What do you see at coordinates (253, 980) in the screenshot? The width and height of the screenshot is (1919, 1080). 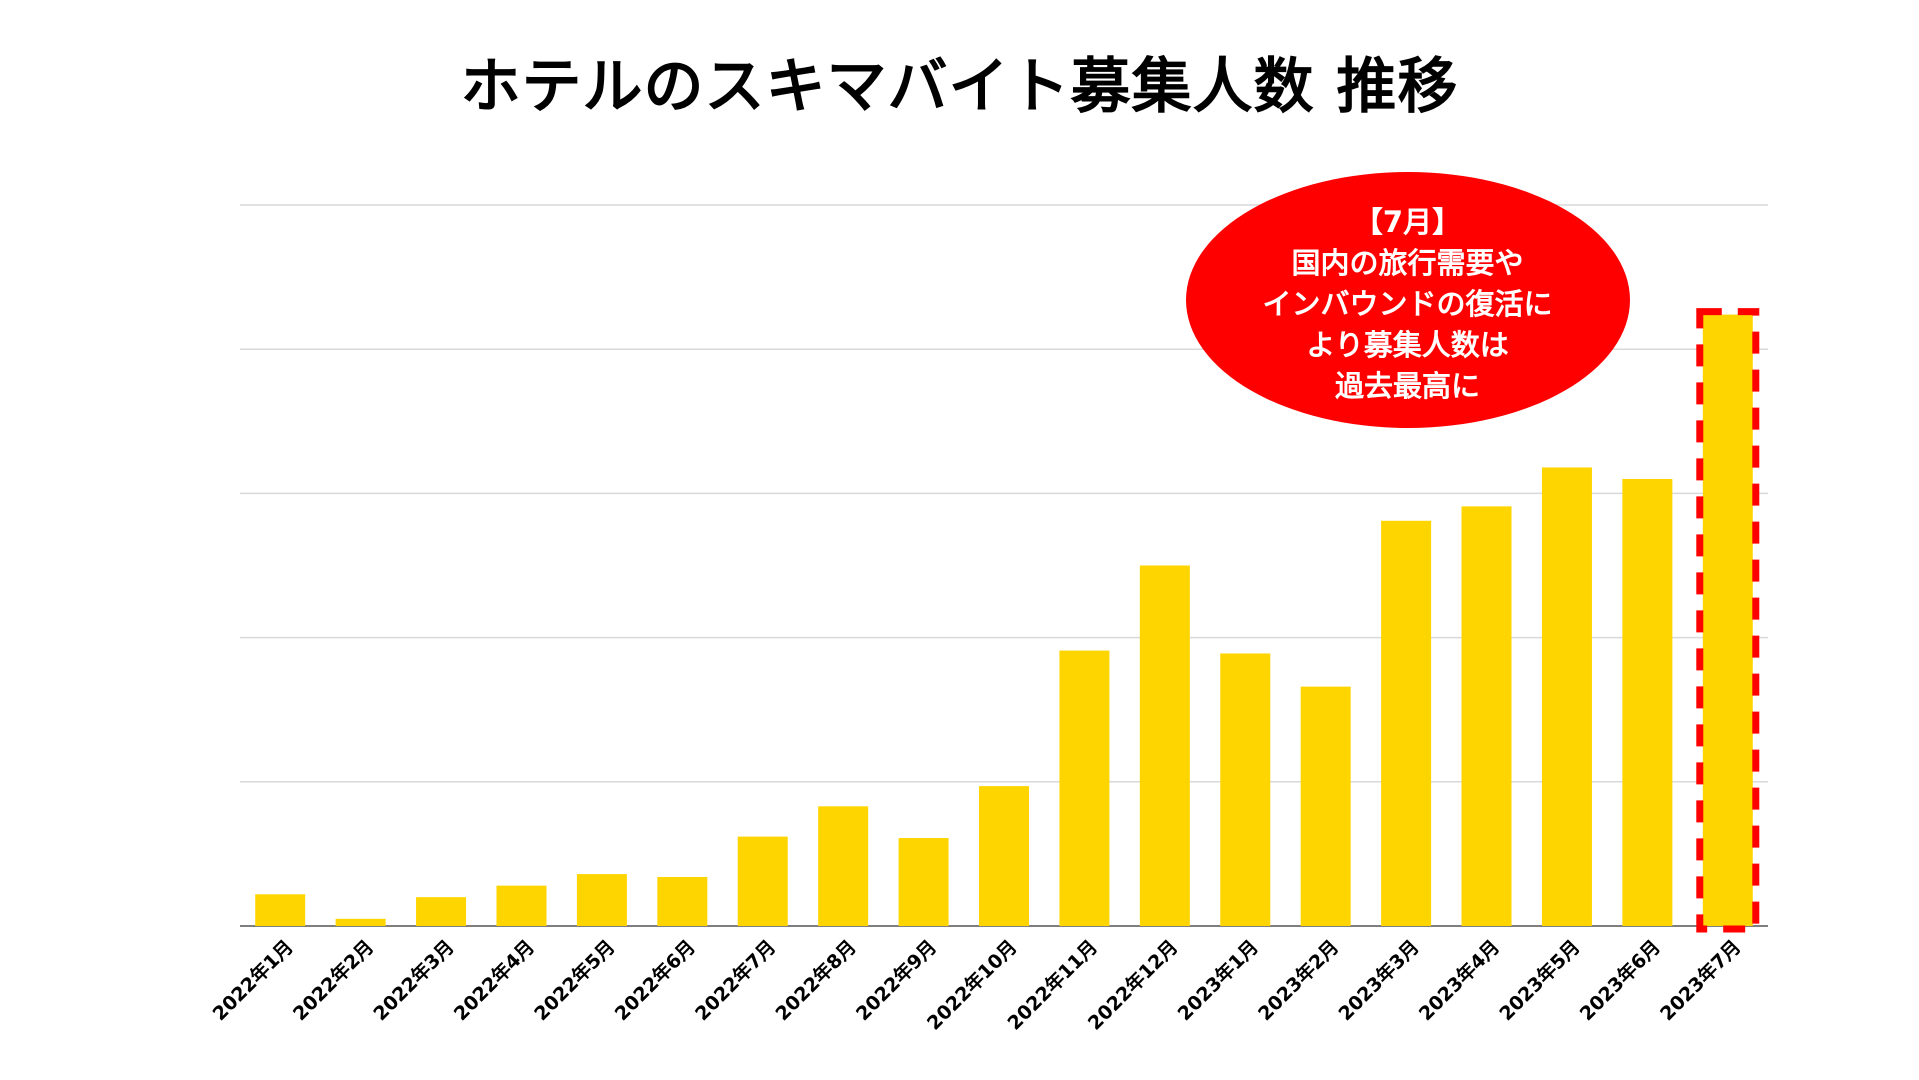 I see `x-tick-label: 2022年1月` at bounding box center [253, 980].